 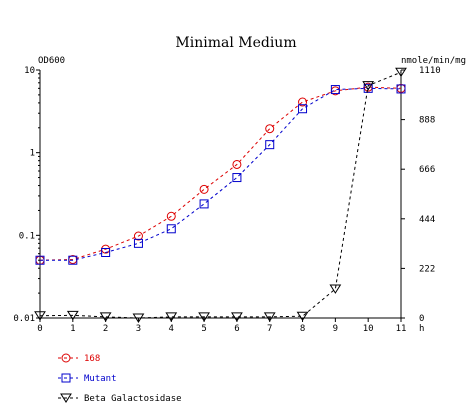 I want to click on left-tick-label: 0.01, so click(x=24, y=319).